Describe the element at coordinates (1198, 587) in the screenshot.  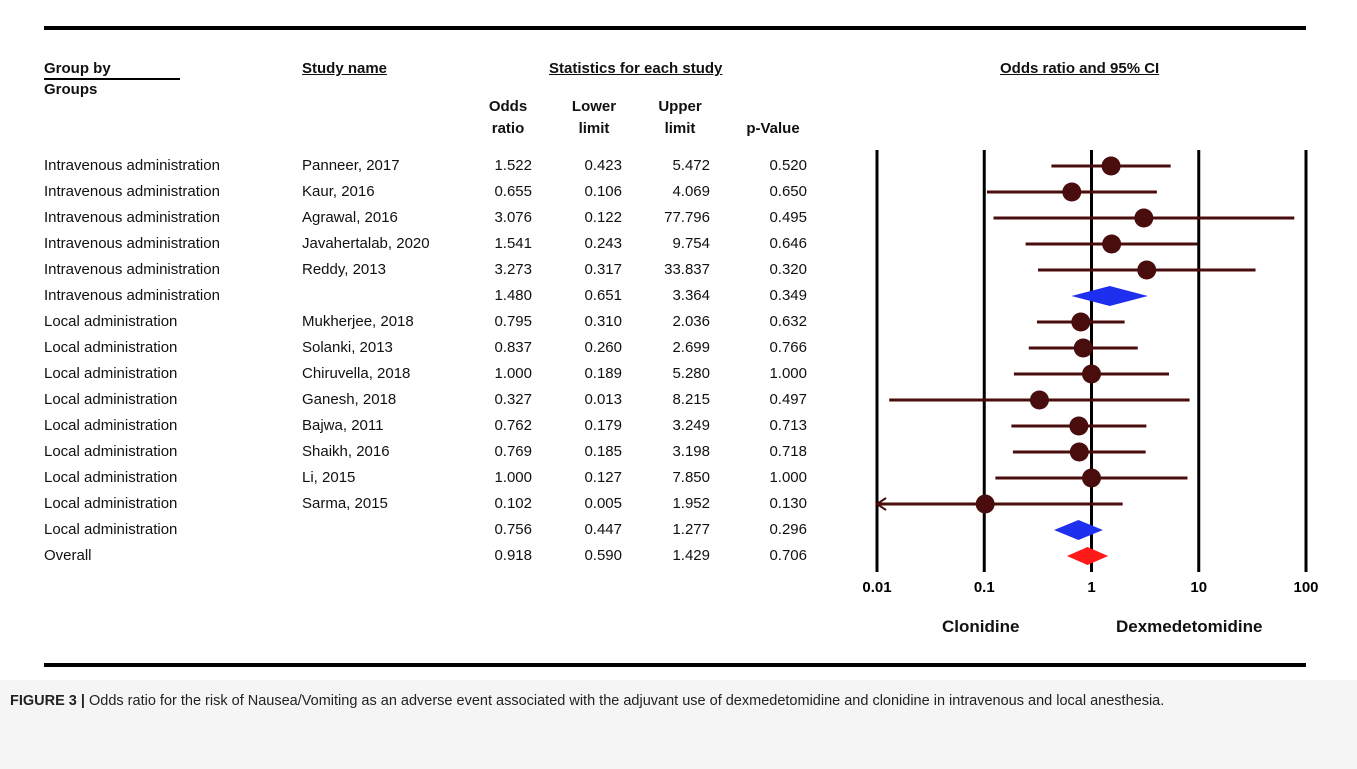
I see `x-tick-label: 10` at that location.